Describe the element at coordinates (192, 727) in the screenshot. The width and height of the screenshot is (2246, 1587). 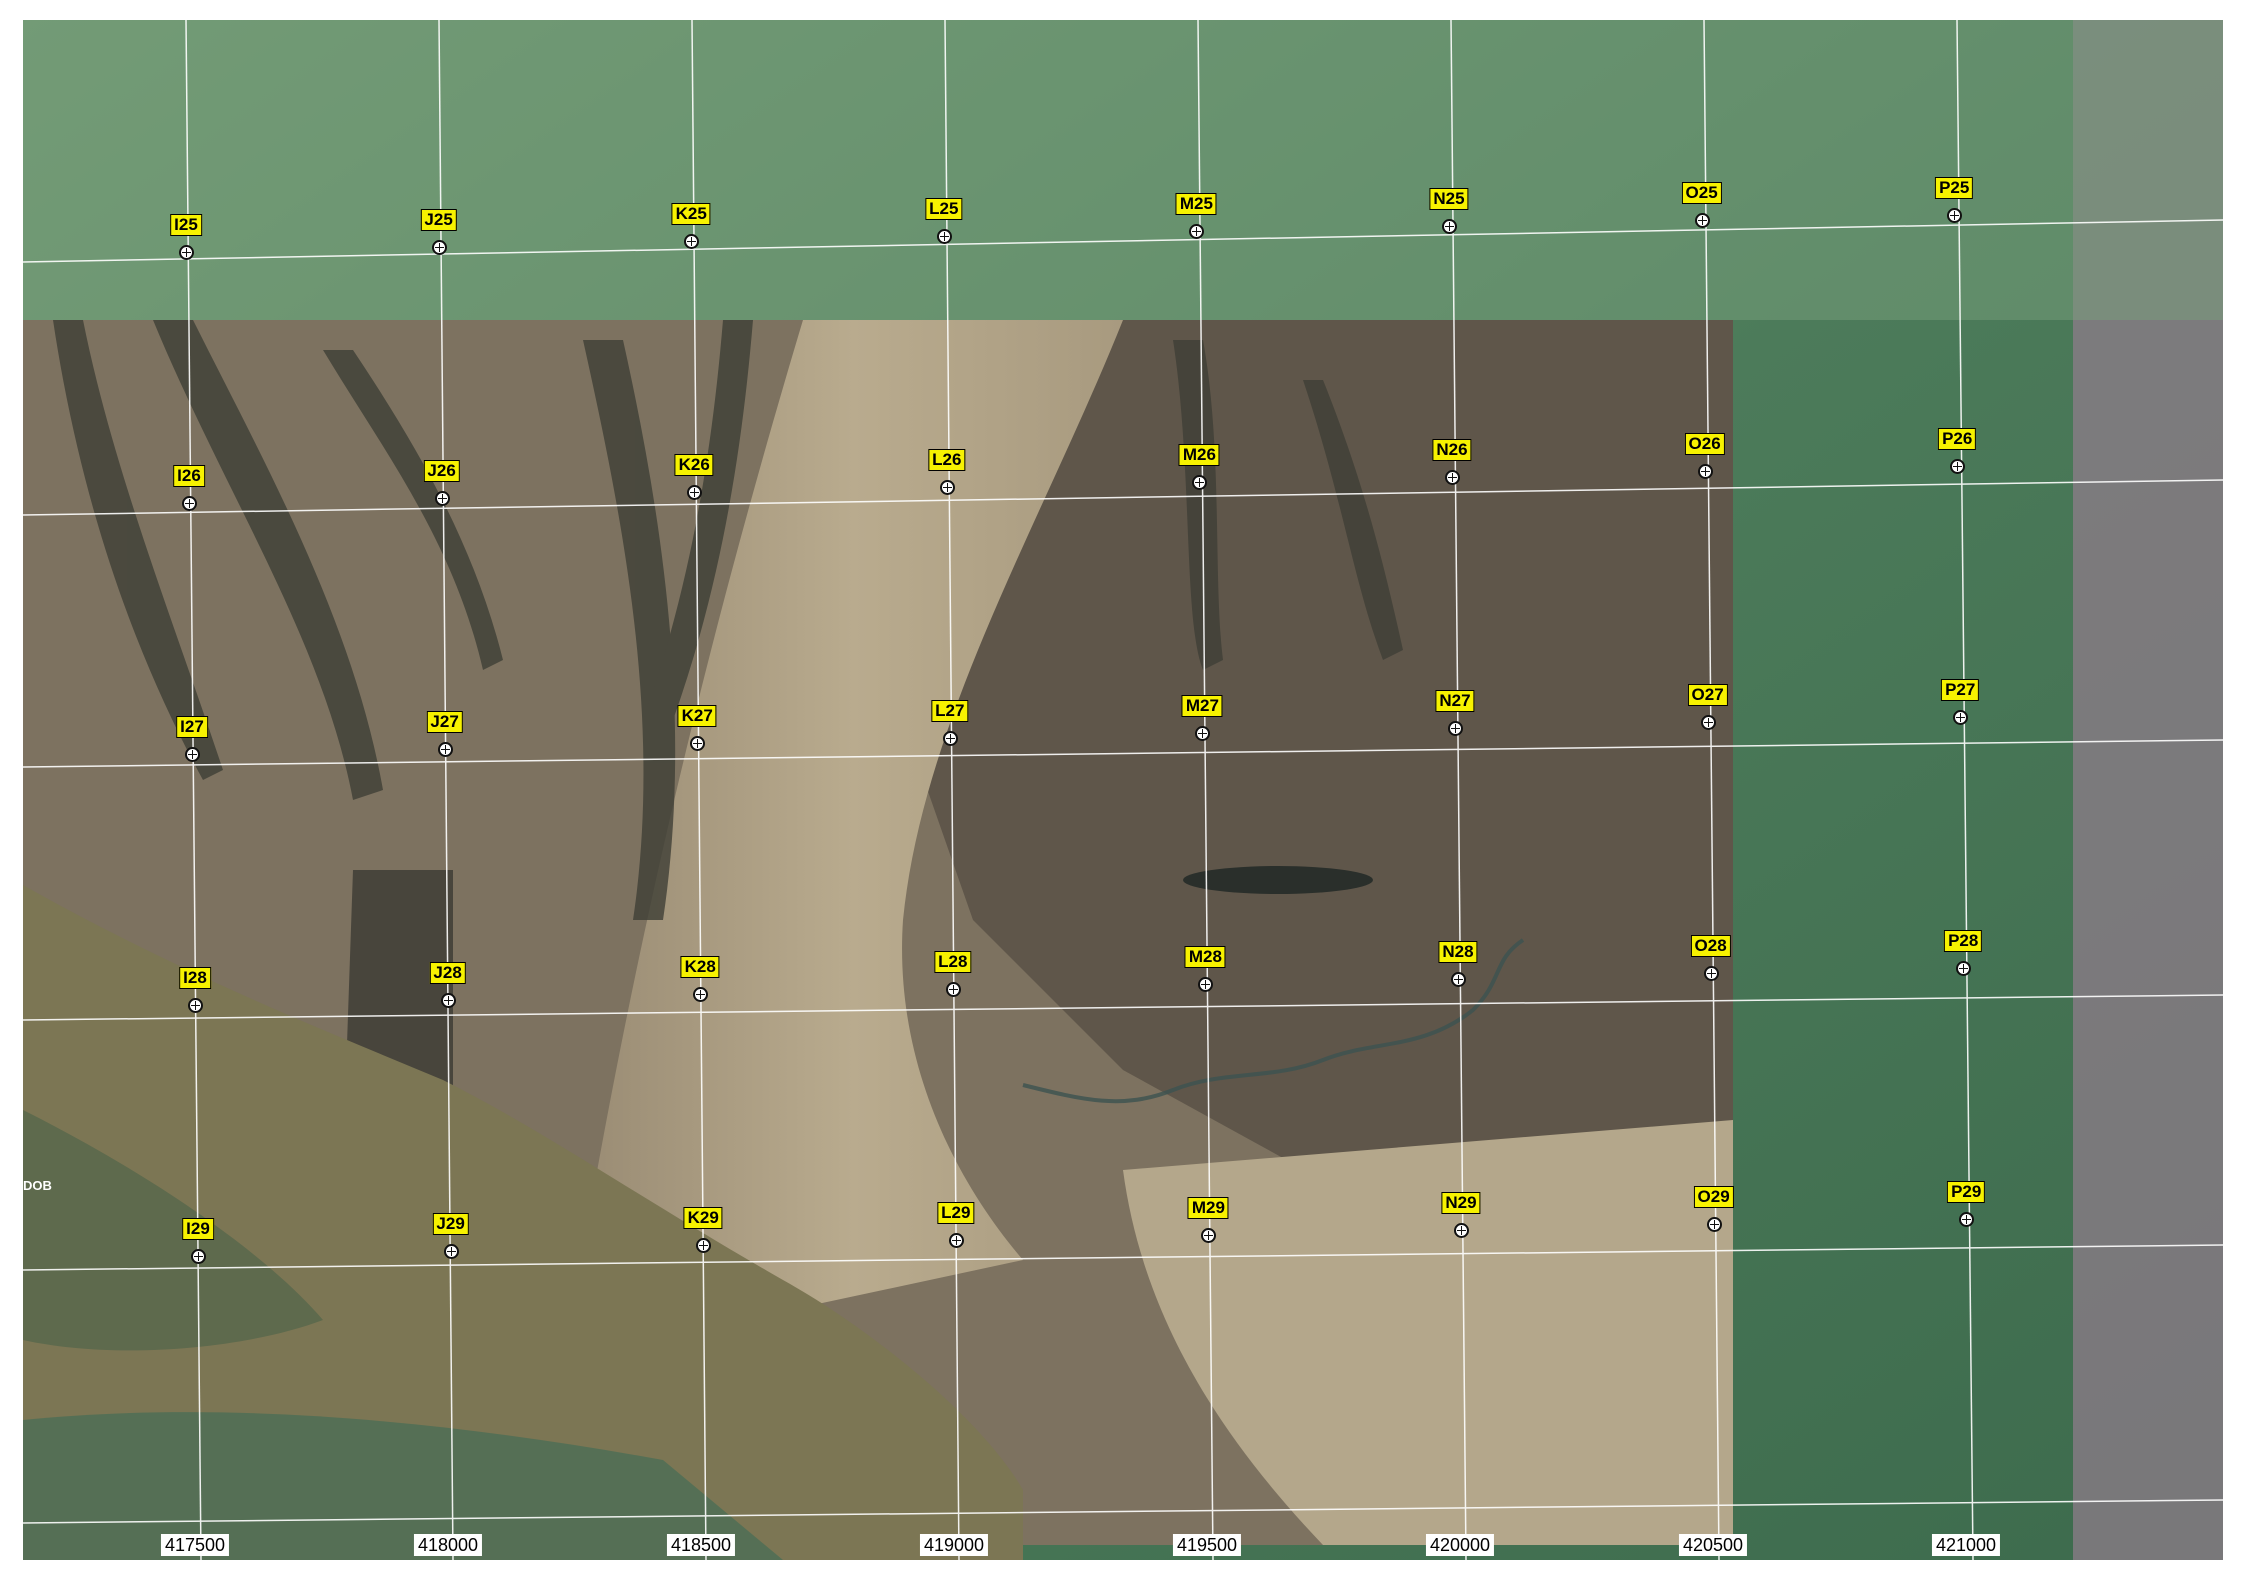
I see `grid-label-i27: I27` at that location.